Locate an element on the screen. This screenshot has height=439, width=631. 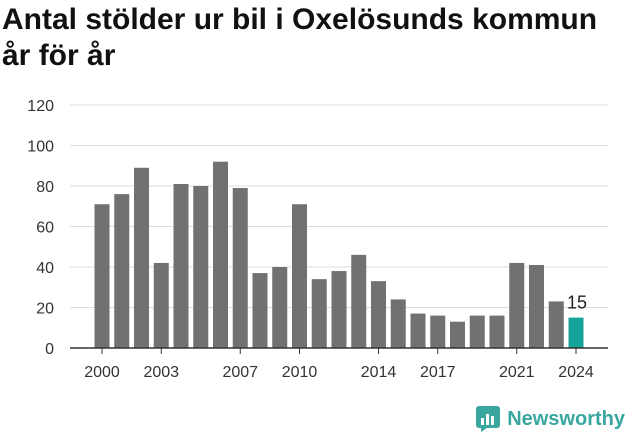
brand-name: Newsworthy is located at coordinates (566, 418).